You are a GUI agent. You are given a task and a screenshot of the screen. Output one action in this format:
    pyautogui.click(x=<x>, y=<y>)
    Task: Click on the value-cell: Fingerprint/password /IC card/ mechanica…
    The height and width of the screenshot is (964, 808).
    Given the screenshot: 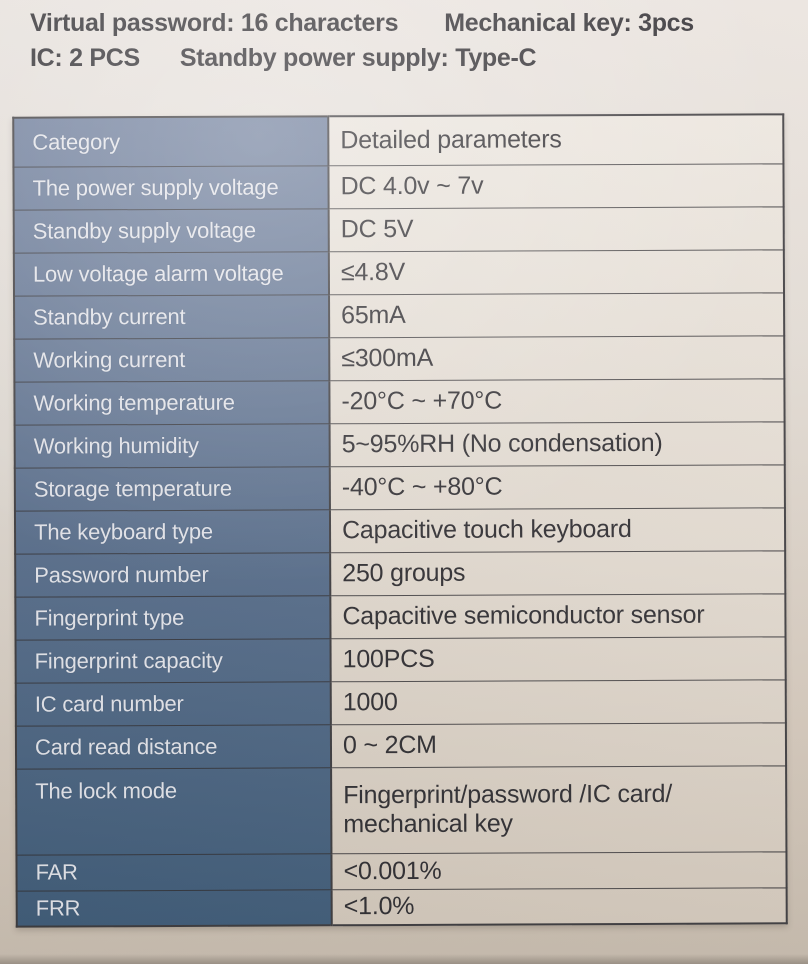 What is the action you would take?
    pyautogui.click(x=559, y=809)
    